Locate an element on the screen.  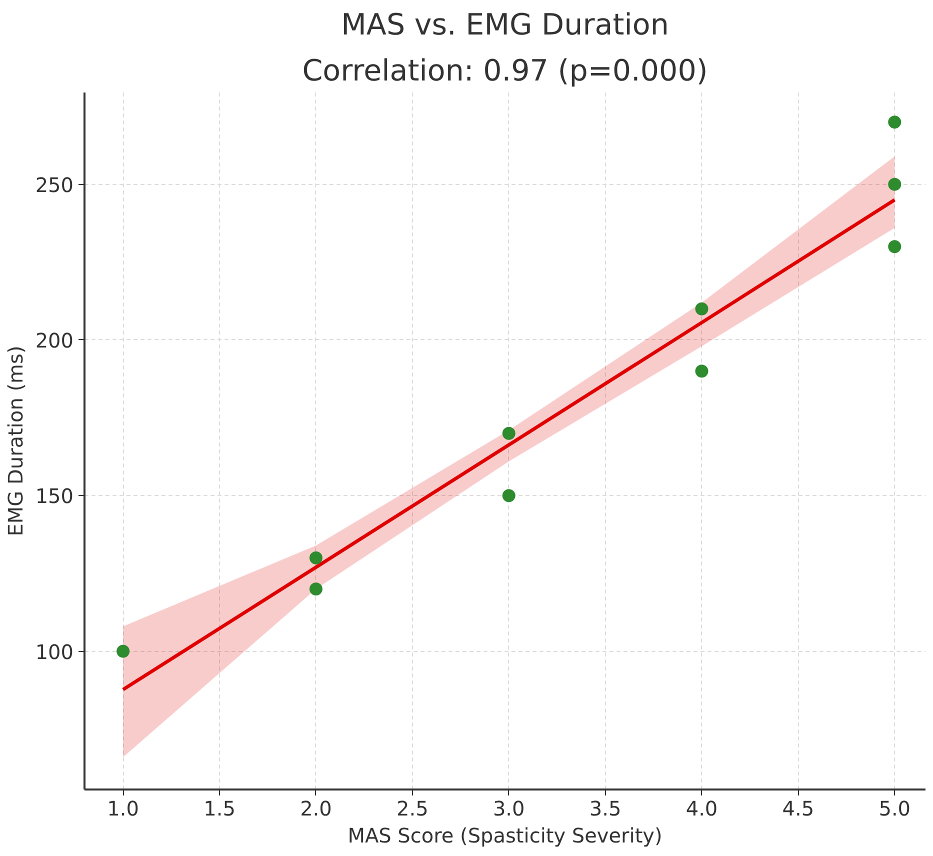
chart-subtitle: Correlation: 0.97 (p=0.000) is located at coordinates (505, 71).